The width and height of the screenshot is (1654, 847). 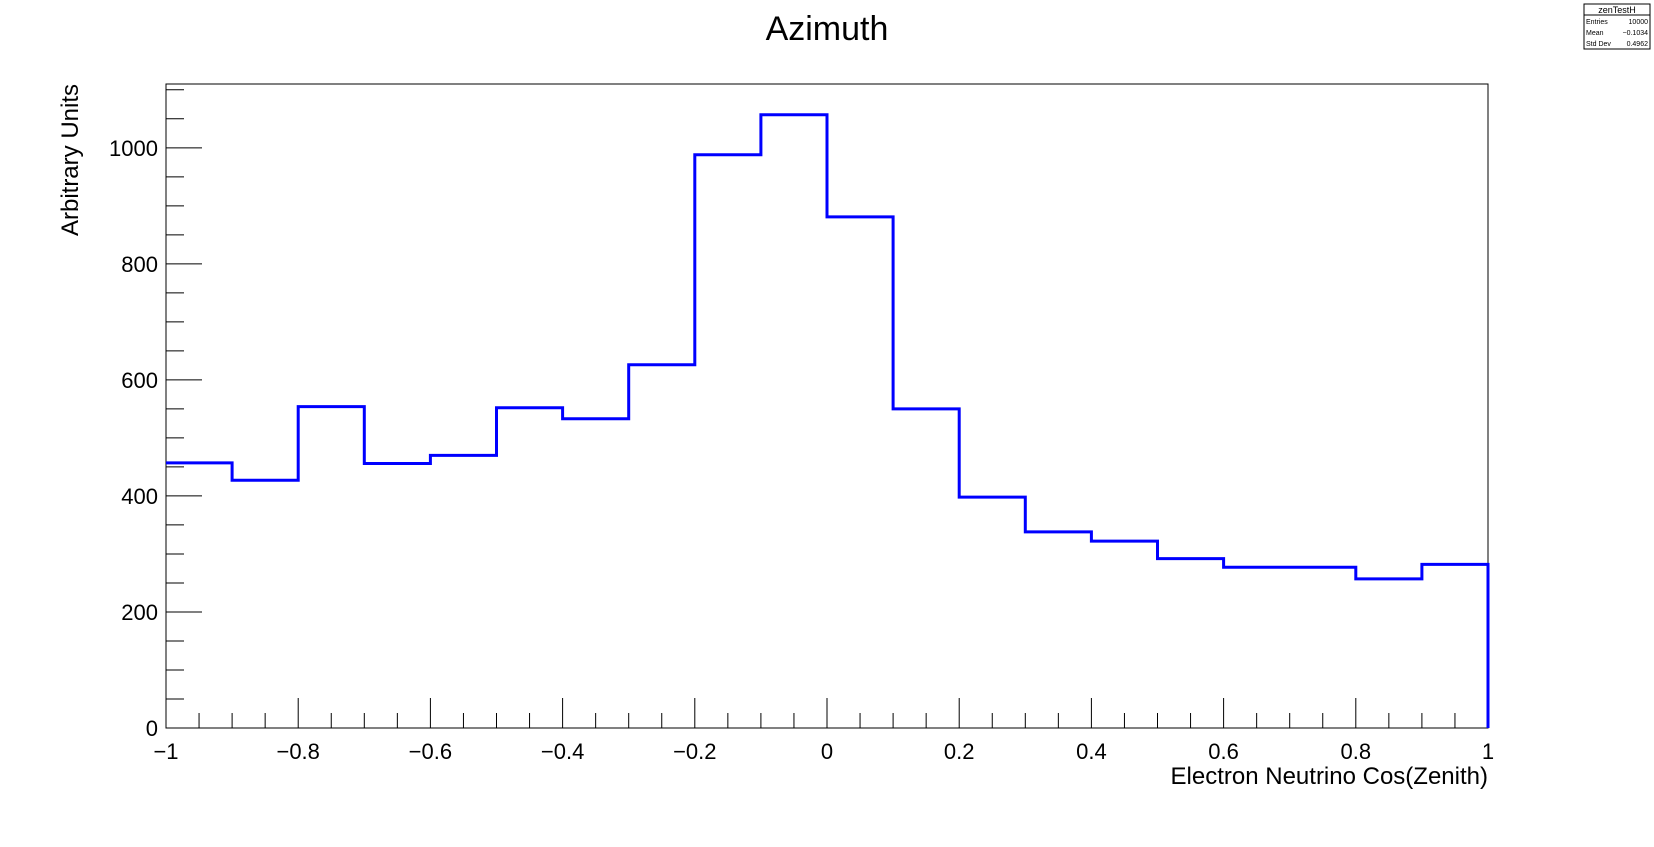 I want to click on y-tick-label: 400, so click(x=139, y=496).